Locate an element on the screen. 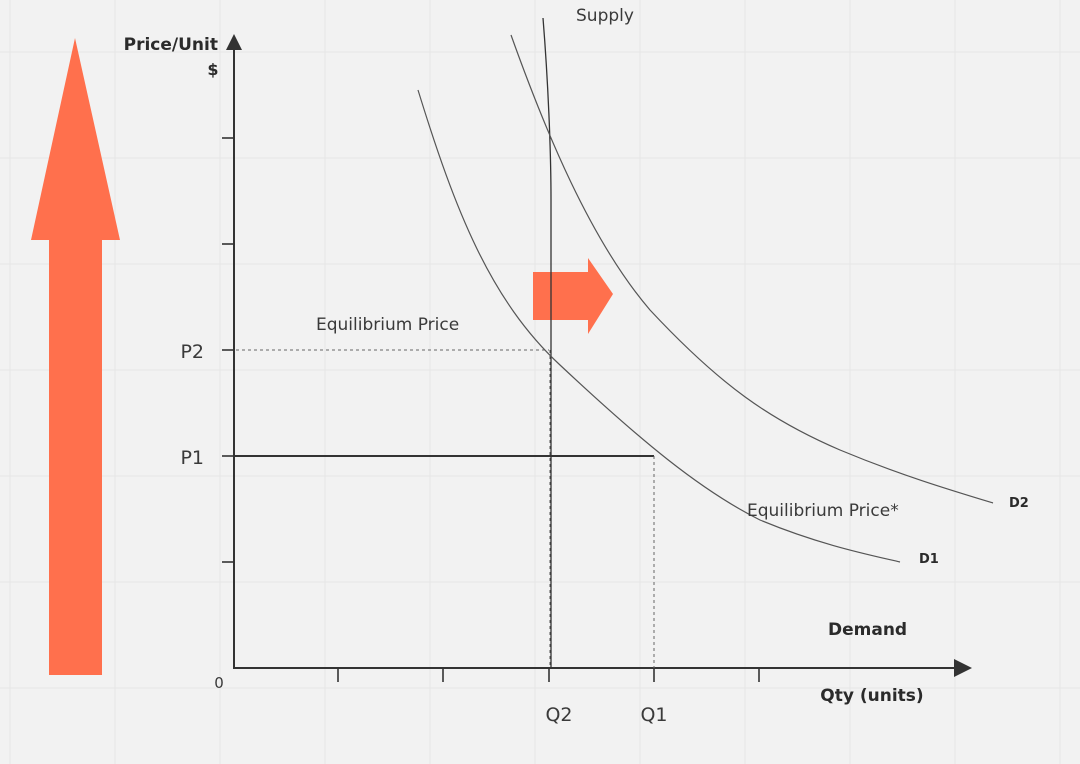 The width and height of the screenshot is (1080, 764). y-axis-unit: $ is located at coordinates (212, 69).